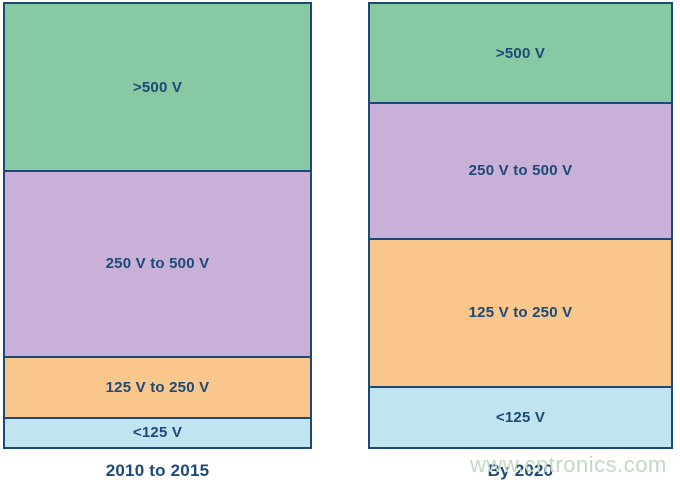  Describe the element at coordinates (157, 470) in the screenshot. I see `category-label-2010-to-2015: 2010 to 2015` at that location.